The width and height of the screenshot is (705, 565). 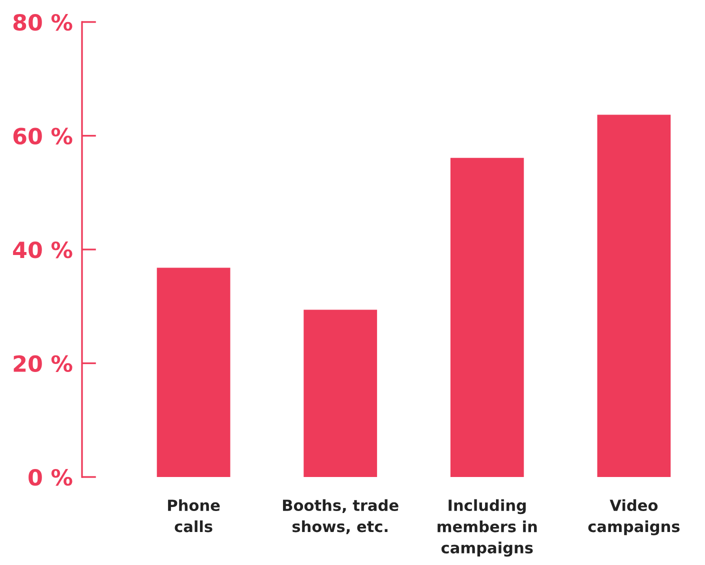 I want to click on x-tick-label: Video campaigns, so click(x=634, y=517).